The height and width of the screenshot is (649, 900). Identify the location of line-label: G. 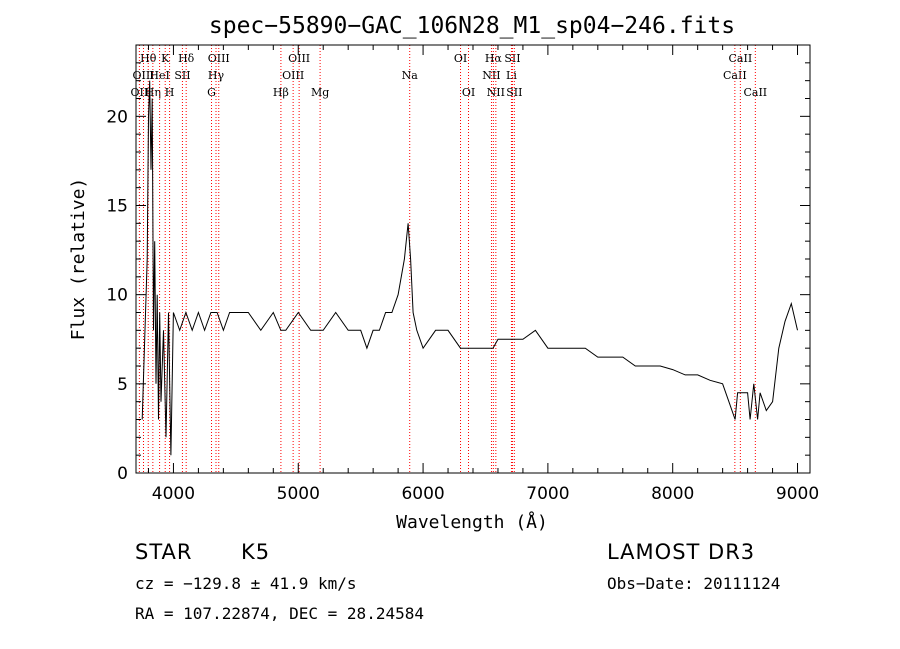
(211, 92).